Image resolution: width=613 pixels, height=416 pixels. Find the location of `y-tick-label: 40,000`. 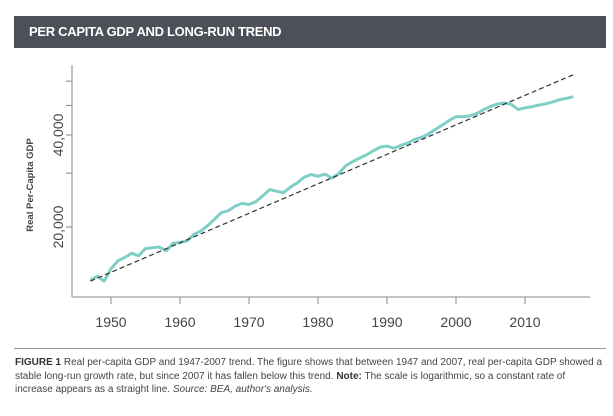

y-tick-label: 40,000 is located at coordinates (58, 134).